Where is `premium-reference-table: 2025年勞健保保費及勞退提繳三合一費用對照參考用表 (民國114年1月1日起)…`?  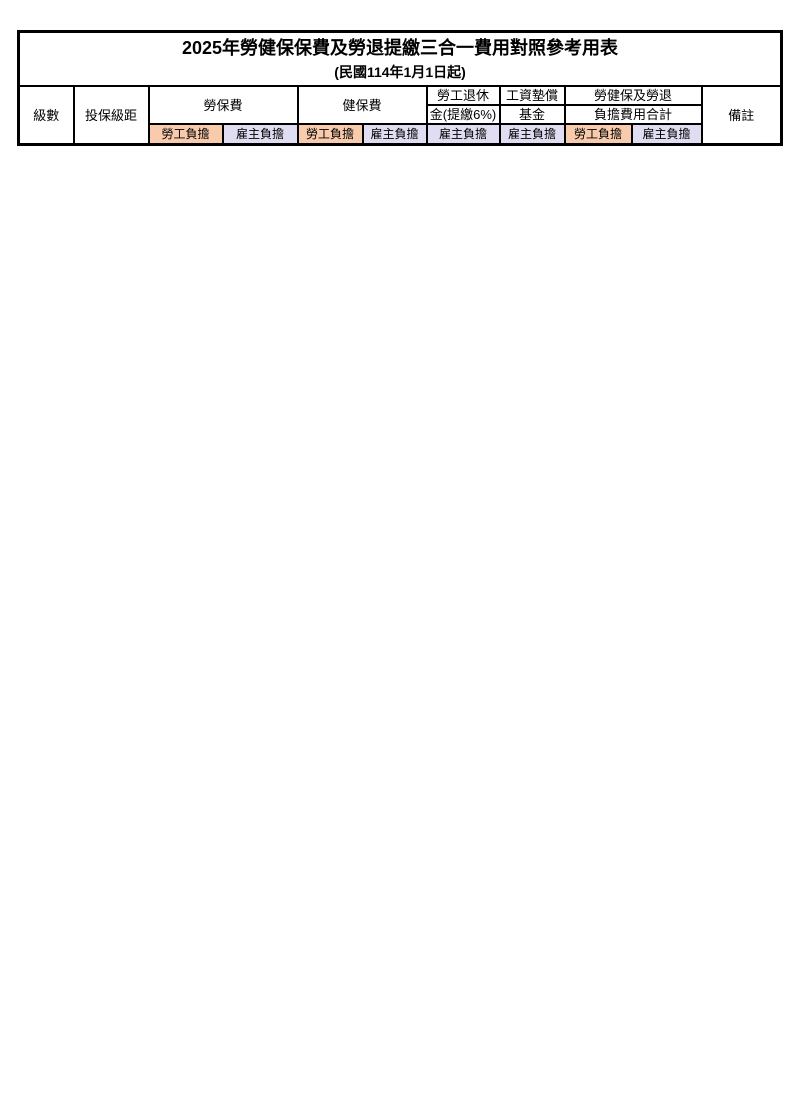
premium-reference-table: 2025年勞健保保費及勞退提繳三合一費用對照參考用表 (民國114年1月1日起)… is located at coordinates (400, 88).